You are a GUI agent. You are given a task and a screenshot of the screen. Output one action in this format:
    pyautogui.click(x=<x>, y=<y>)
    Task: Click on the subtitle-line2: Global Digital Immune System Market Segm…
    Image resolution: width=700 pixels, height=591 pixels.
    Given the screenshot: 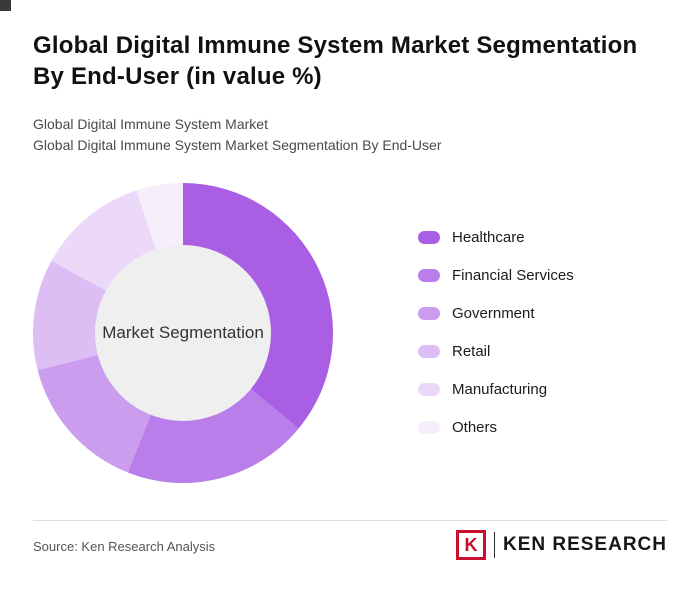 What is the action you would take?
    pyautogui.click(x=237, y=145)
    